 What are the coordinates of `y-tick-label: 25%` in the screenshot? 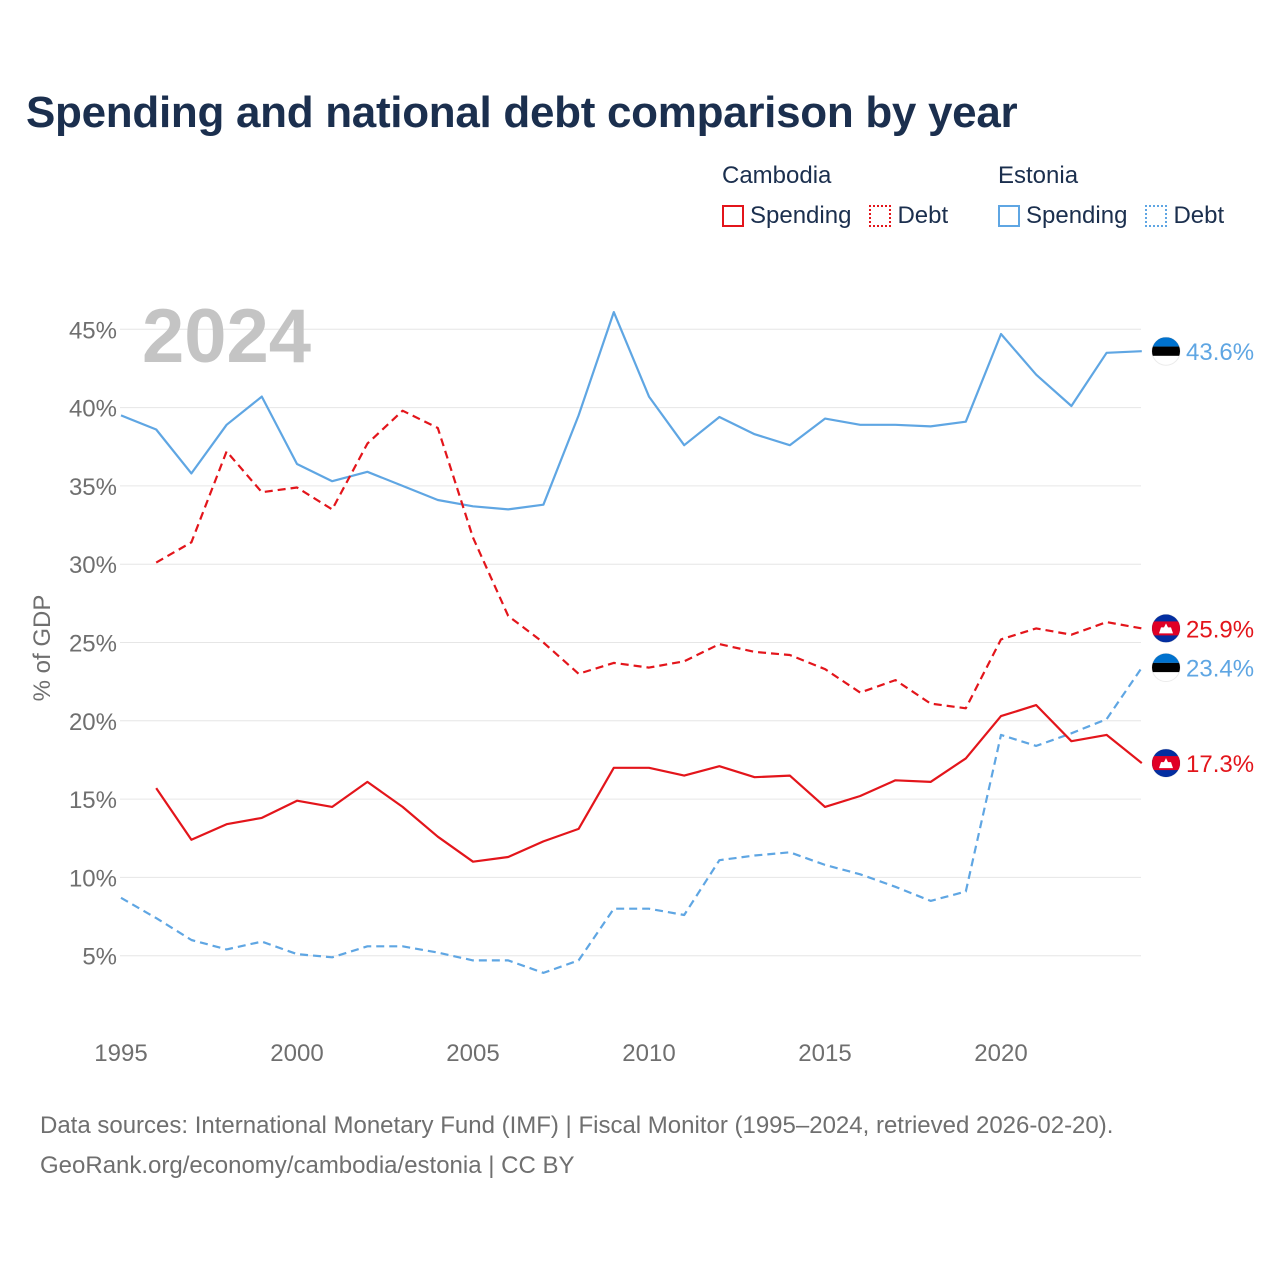 It's located at (93, 644).